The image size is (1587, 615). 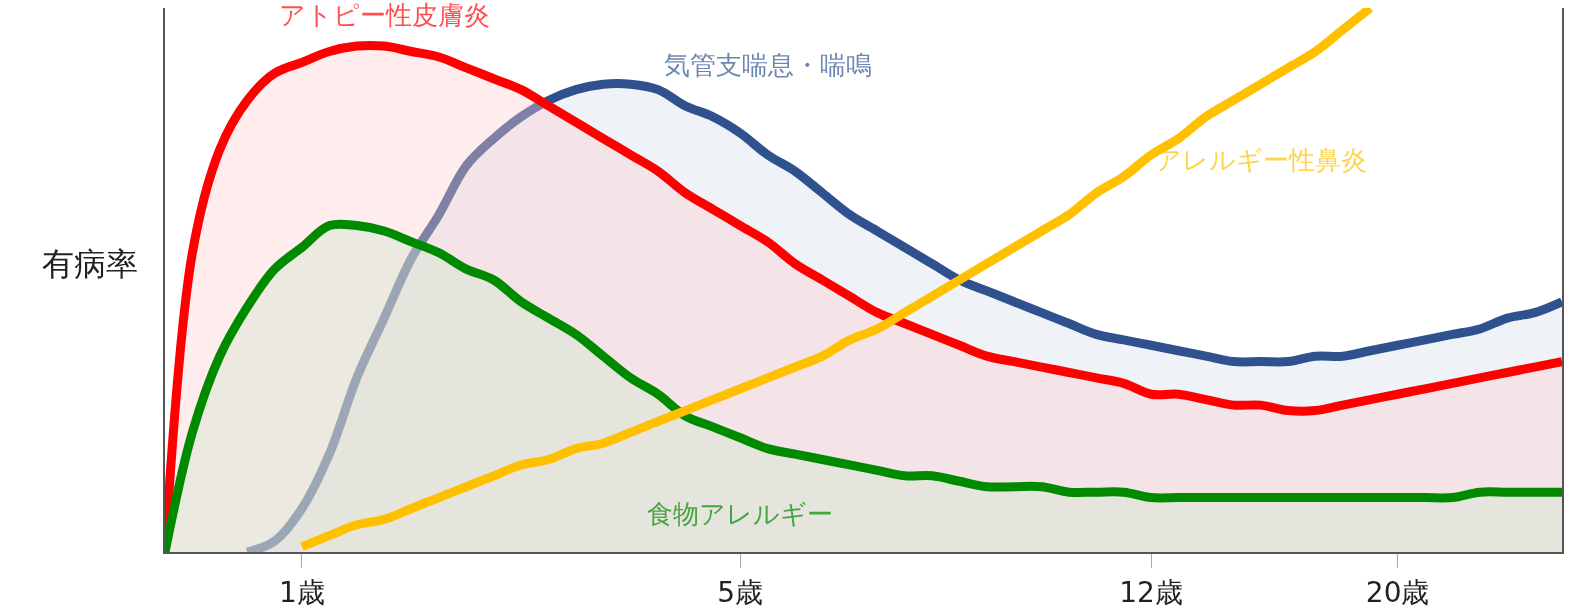 I want to click on x-tick-label: 1歳, so click(x=302, y=592).